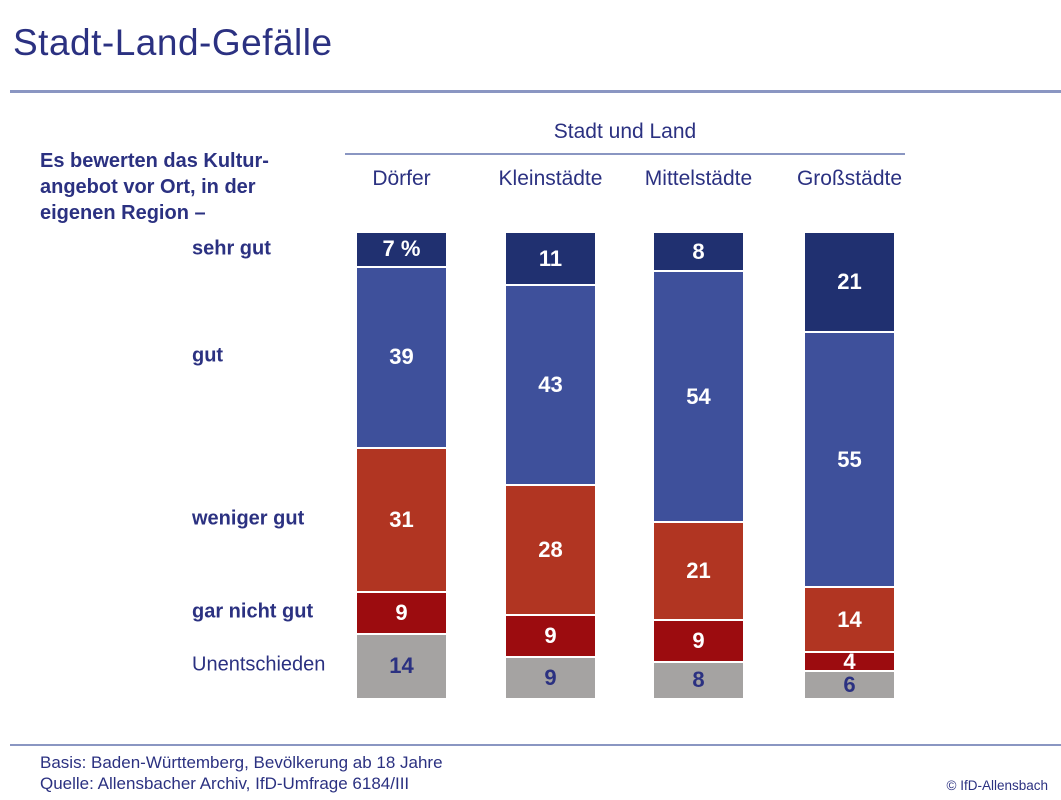 The width and height of the screenshot is (1061, 800). I want to click on bar-segment: 55, so click(849, 458).